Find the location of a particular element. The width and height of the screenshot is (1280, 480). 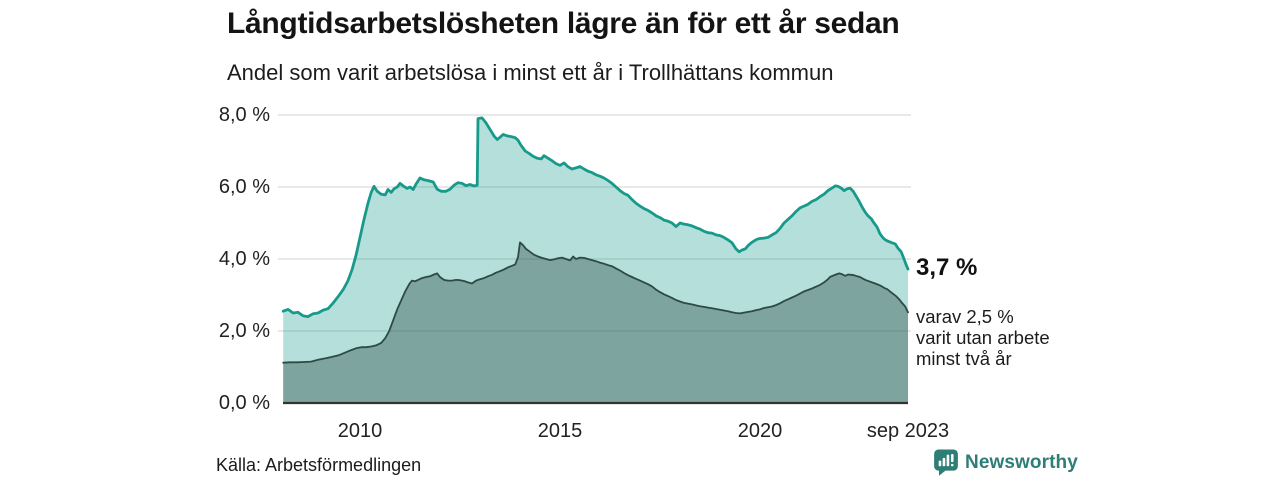

x-tick-label: 2020 is located at coordinates (760, 431).